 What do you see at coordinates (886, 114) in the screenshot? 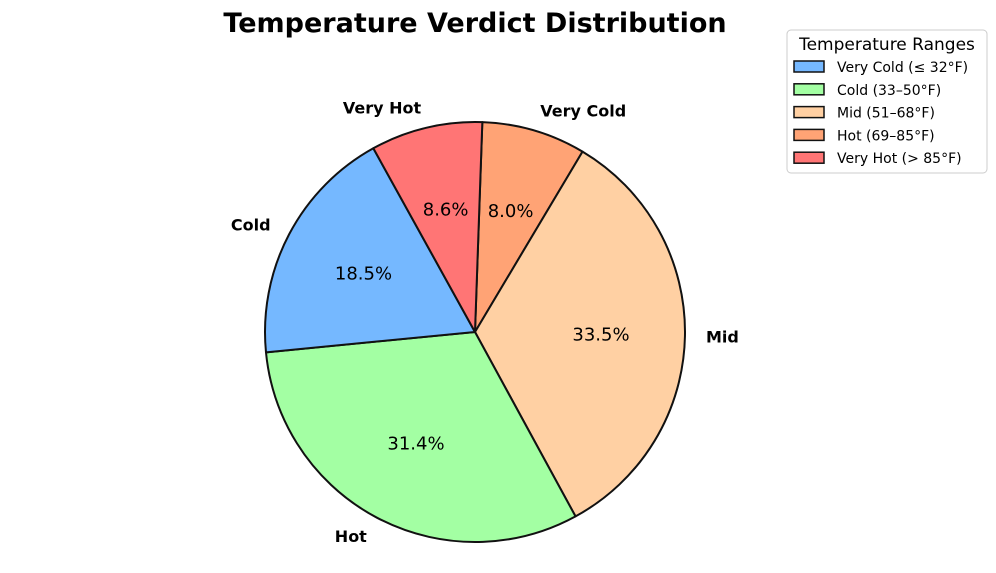
I see `legend-entry-mid-51-68-f: Mid (51–68°F)` at bounding box center [886, 114].